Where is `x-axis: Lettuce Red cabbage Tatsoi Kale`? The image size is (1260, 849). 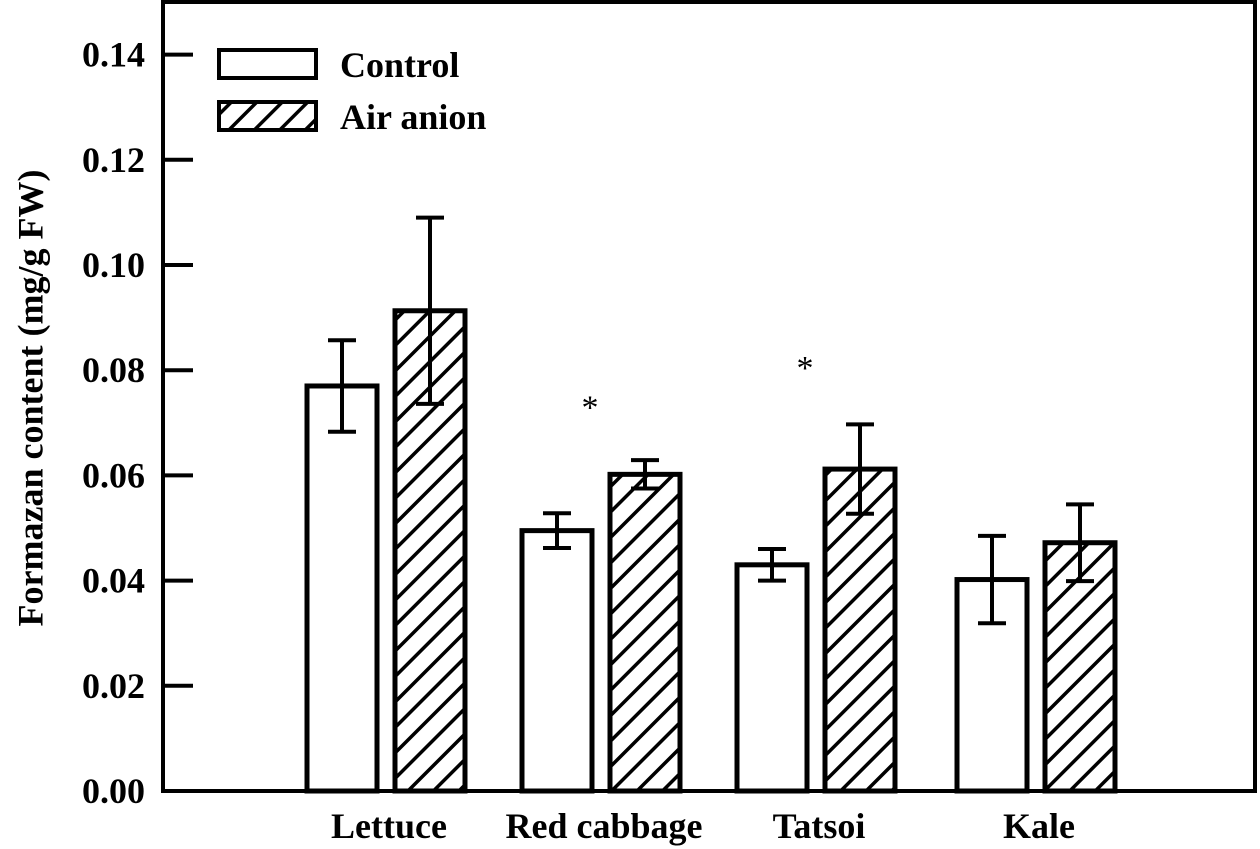 x-axis: Lettuce Red cabbage Tatsoi Kale is located at coordinates (703, 826).